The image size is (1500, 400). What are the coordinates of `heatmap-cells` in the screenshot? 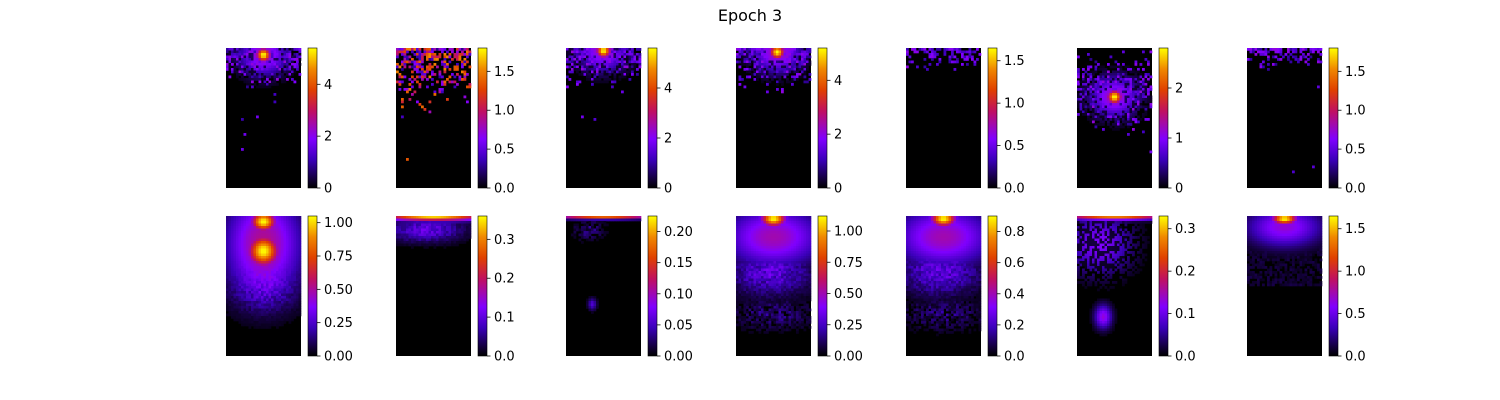 It's located at (264, 99).